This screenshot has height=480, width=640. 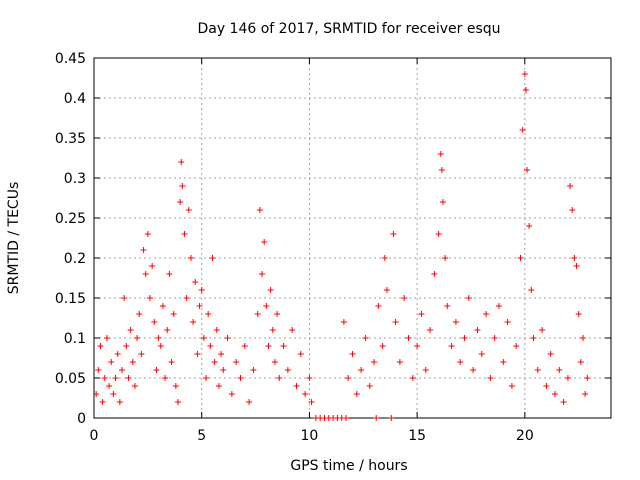 What do you see at coordinates (348, 466) in the screenshot?
I see `x-axis-label: GPS time / hours` at bounding box center [348, 466].